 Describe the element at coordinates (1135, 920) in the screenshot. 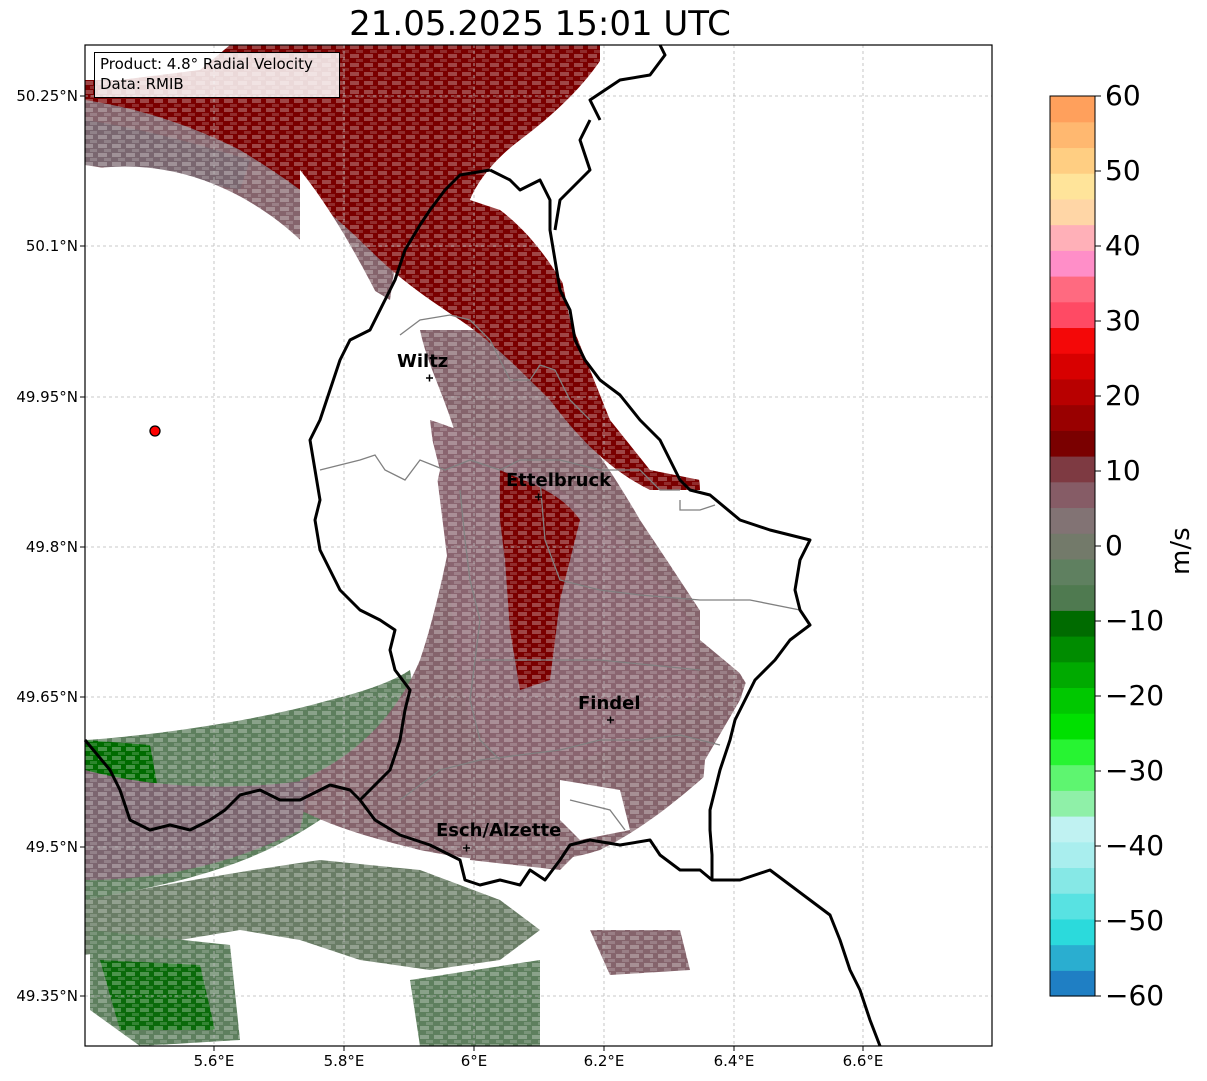

I see `colorbar-tick-label: −50` at that location.